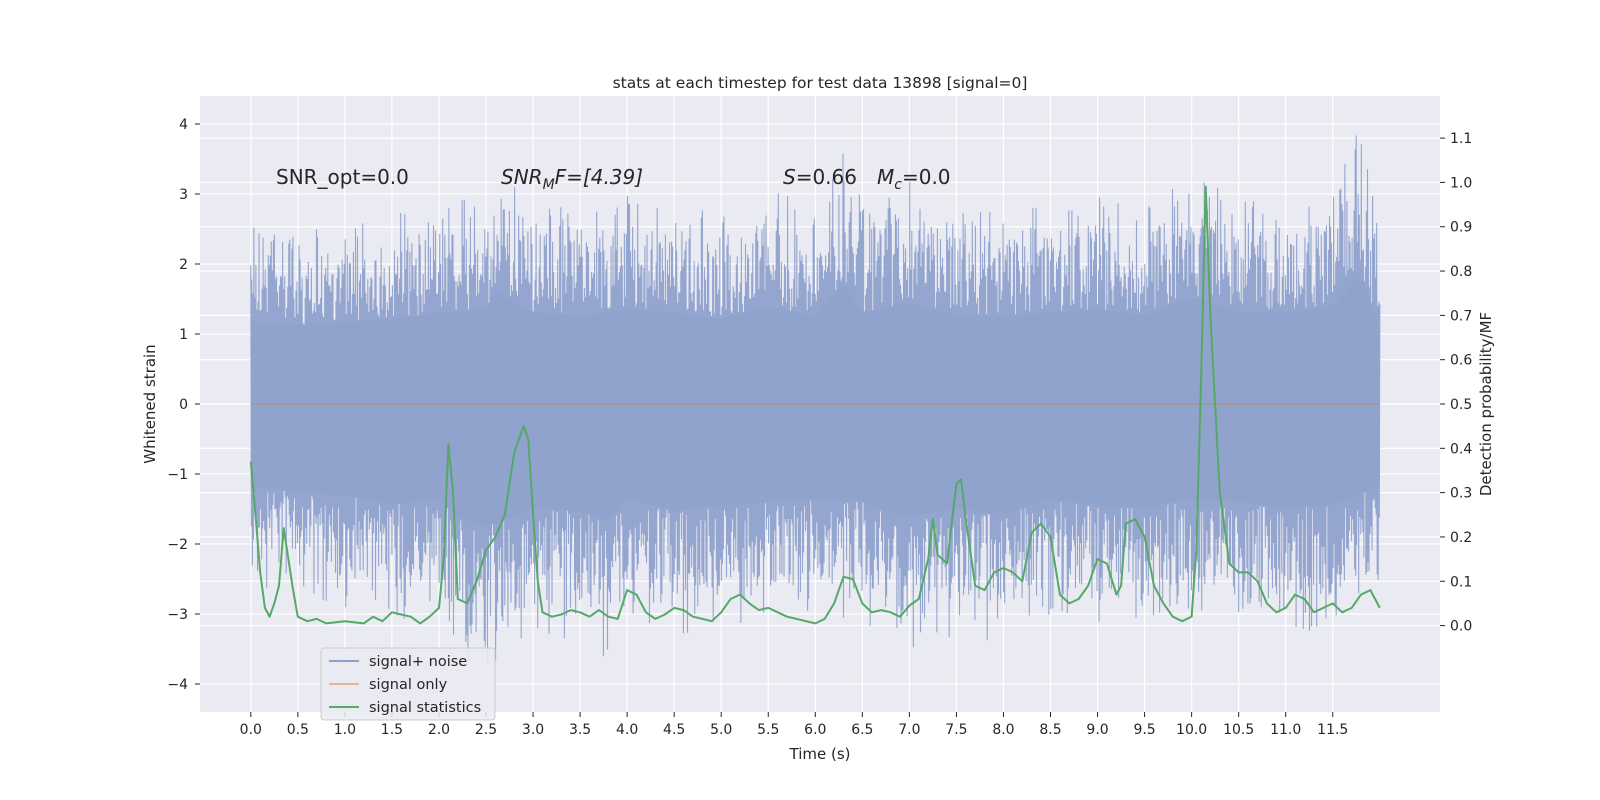  Describe the element at coordinates (533, 730) in the screenshot. I see `x-tick-label: 3.0` at that location.